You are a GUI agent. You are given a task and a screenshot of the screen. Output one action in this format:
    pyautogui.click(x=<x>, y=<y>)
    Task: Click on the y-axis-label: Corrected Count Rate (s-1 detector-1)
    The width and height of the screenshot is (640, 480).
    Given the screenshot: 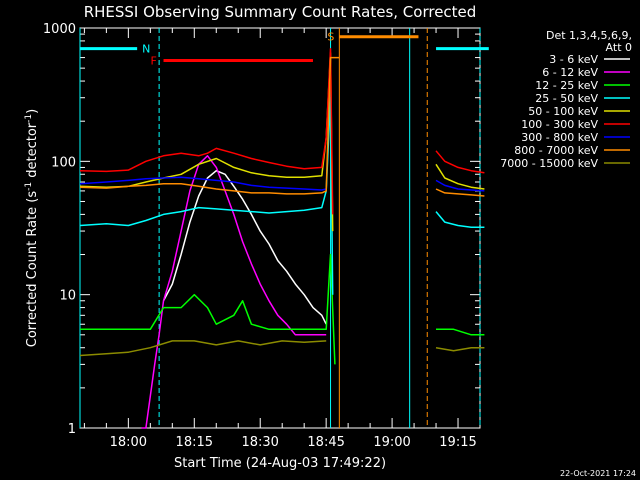 What is the action you would take?
    pyautogui.click(x=32, y=228)
    